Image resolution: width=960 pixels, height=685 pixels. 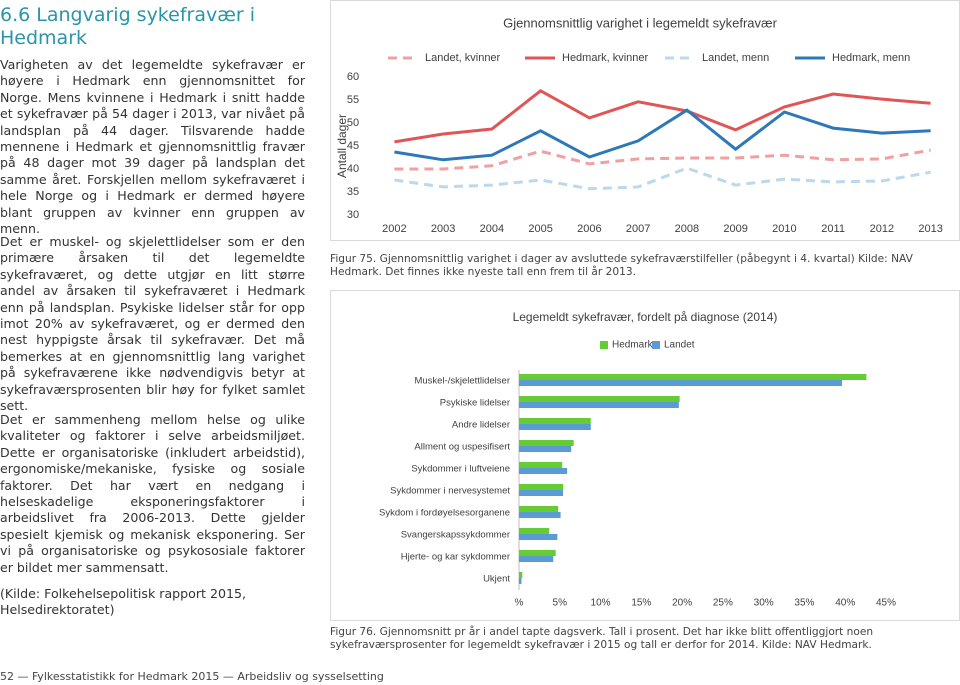 What do you see at coordinates (804, 603) in the screenshot?
I see `x-tick-label: 35%` at bounding box center [804, 603].